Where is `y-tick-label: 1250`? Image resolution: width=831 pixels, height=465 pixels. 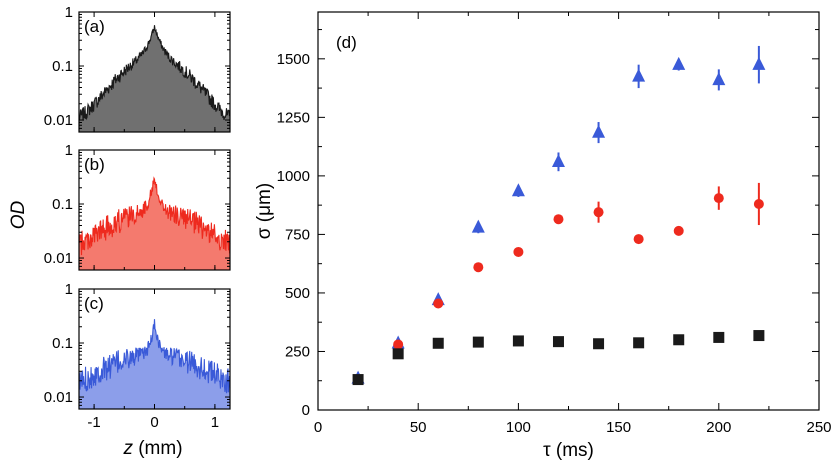 y-tick-label: 1250 is located at coordinates (293, 117).